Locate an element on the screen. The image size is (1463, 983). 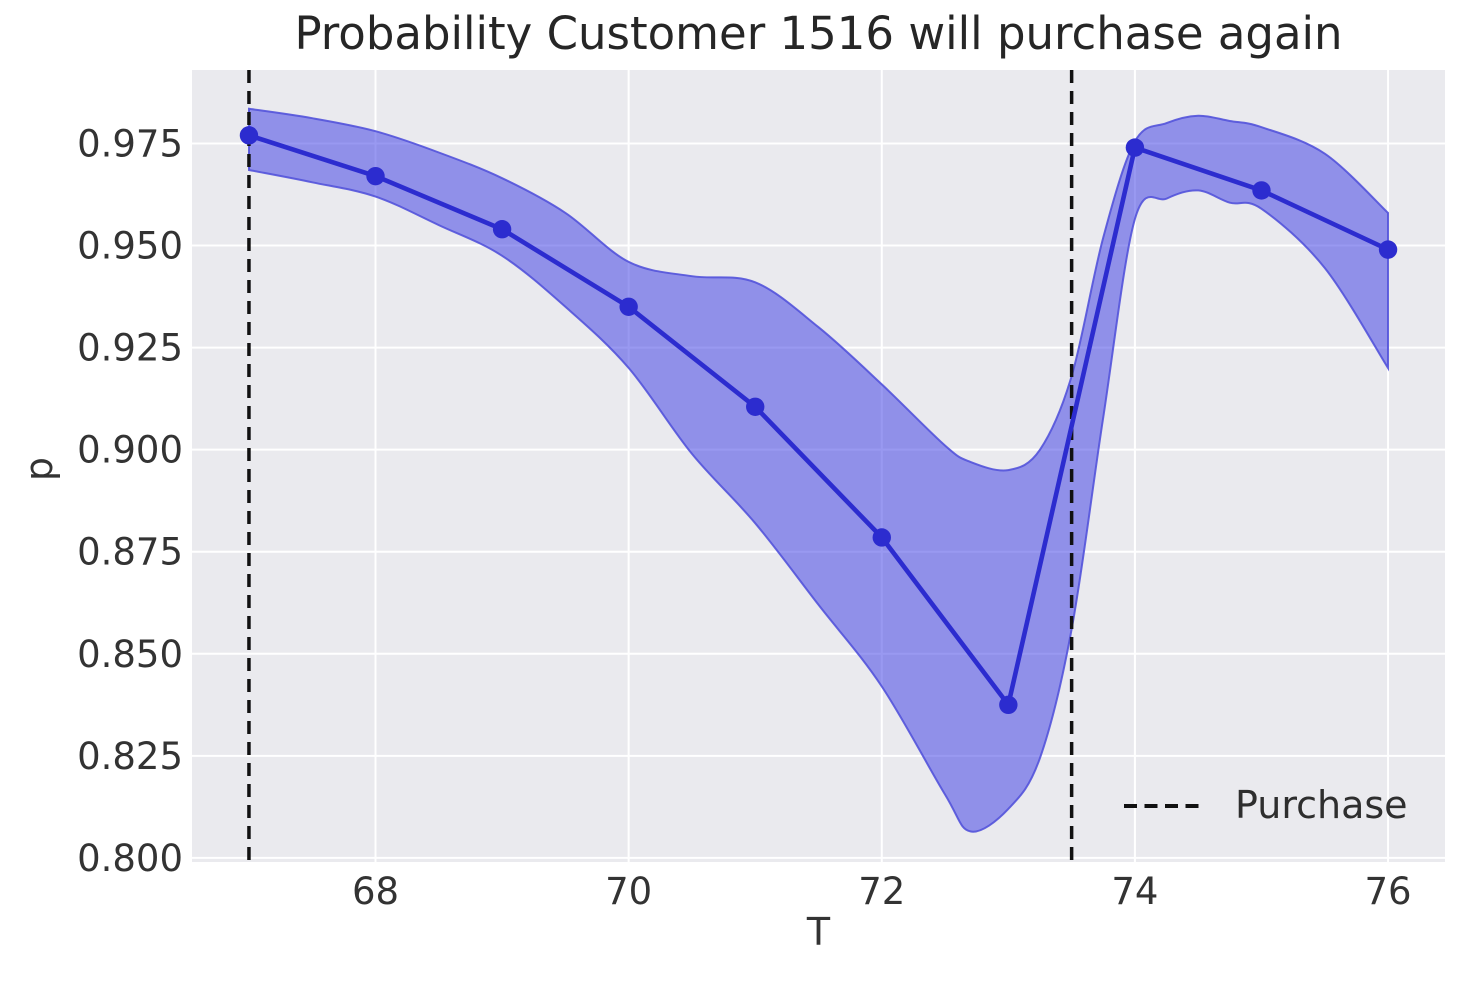
x-tick-label: 76 is located at coordinates (1387, 891).